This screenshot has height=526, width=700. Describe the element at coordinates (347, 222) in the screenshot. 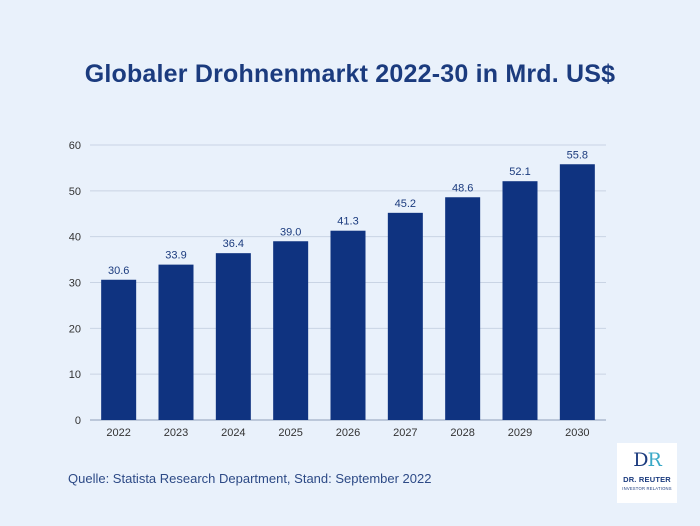

I see `value-label: 41.3` at that location.